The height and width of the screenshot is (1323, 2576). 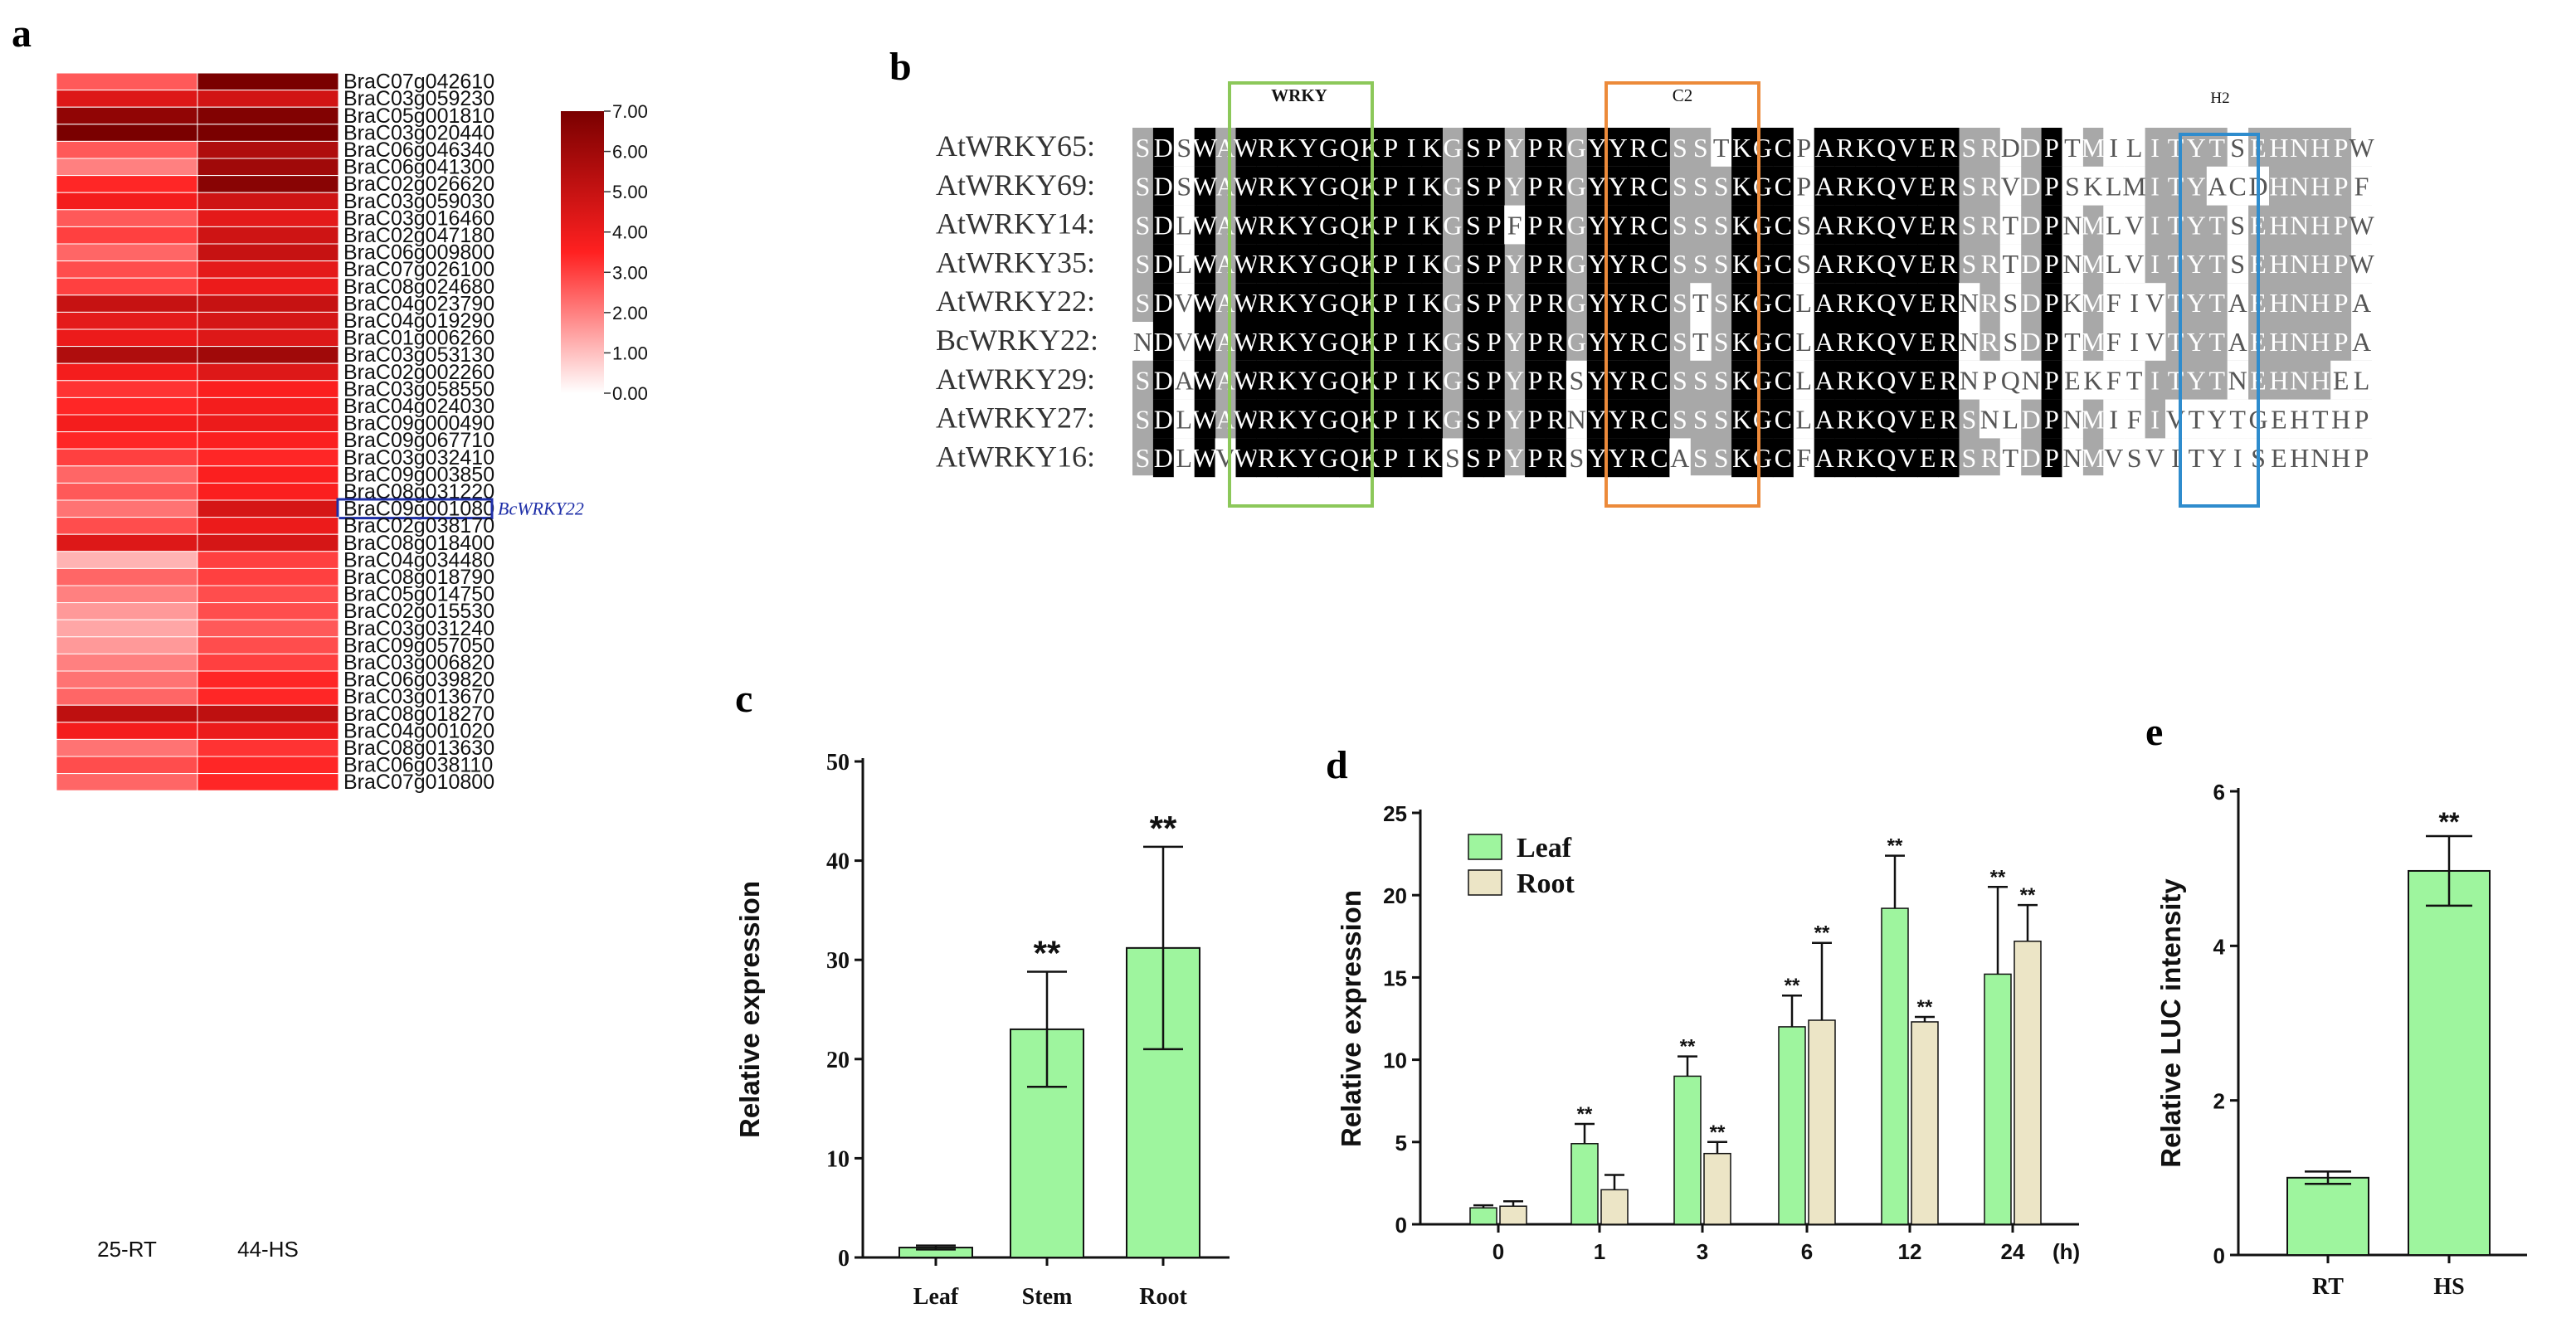 What do you see at coordinates (2219, 792) in the screenshot?
I see `y-tick-label: 6` at bounding box center [2219, 792].